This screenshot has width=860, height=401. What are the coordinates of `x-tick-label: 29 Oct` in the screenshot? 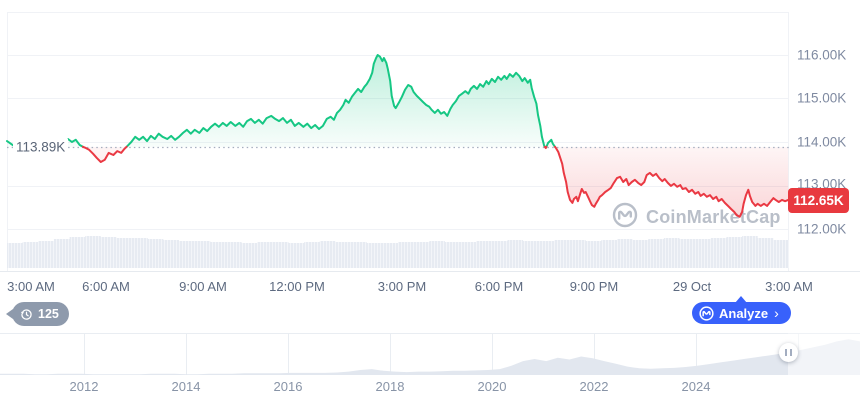 It's located at (692, 286).